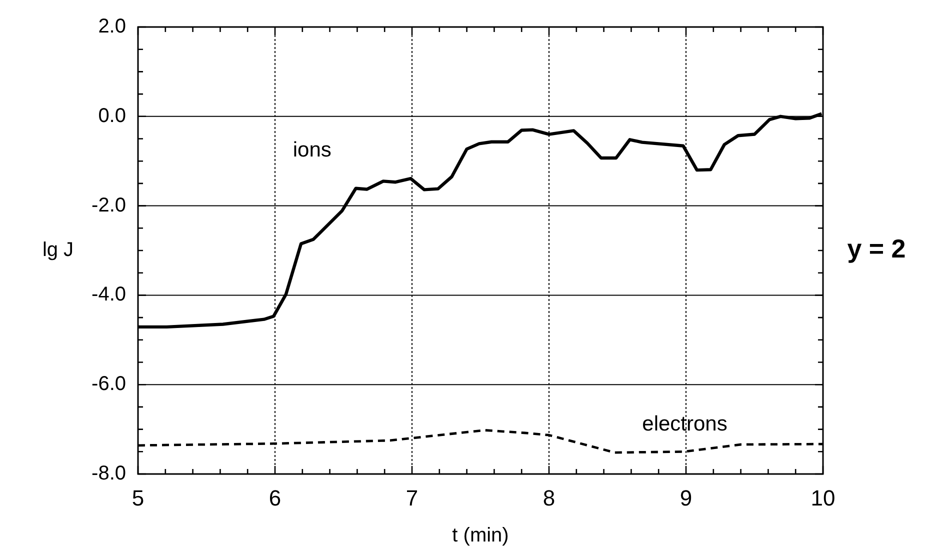  What do you see at coordinates (686, 497) in the screenshot?
I see `x-tick-label: 9` at bounding box center [686, 497].